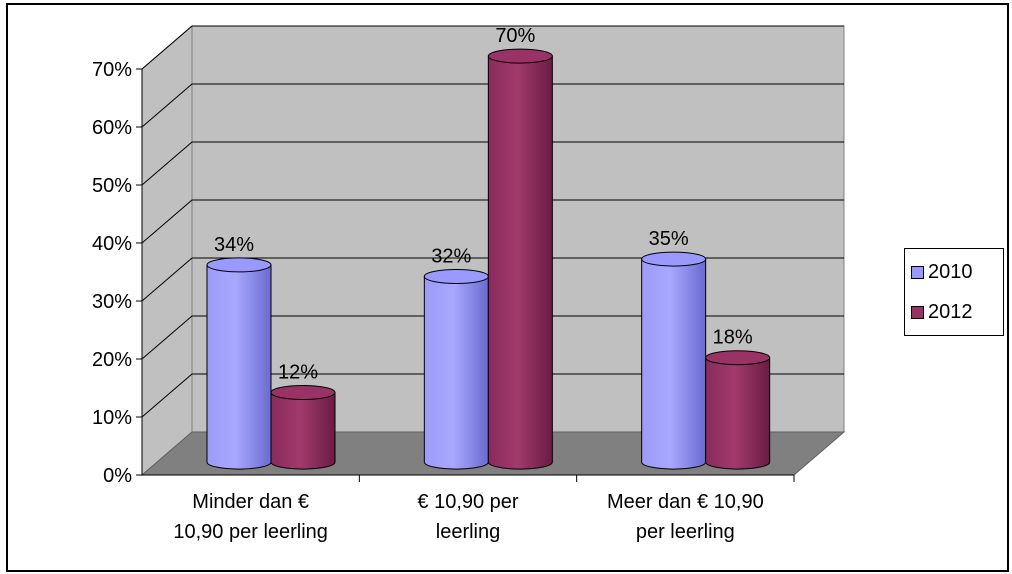 The width and height of the screenshot is (1012, 574). Describe the element at coordinates (515, 36) in the screenshot. I see `data-label: 70%` at that location.